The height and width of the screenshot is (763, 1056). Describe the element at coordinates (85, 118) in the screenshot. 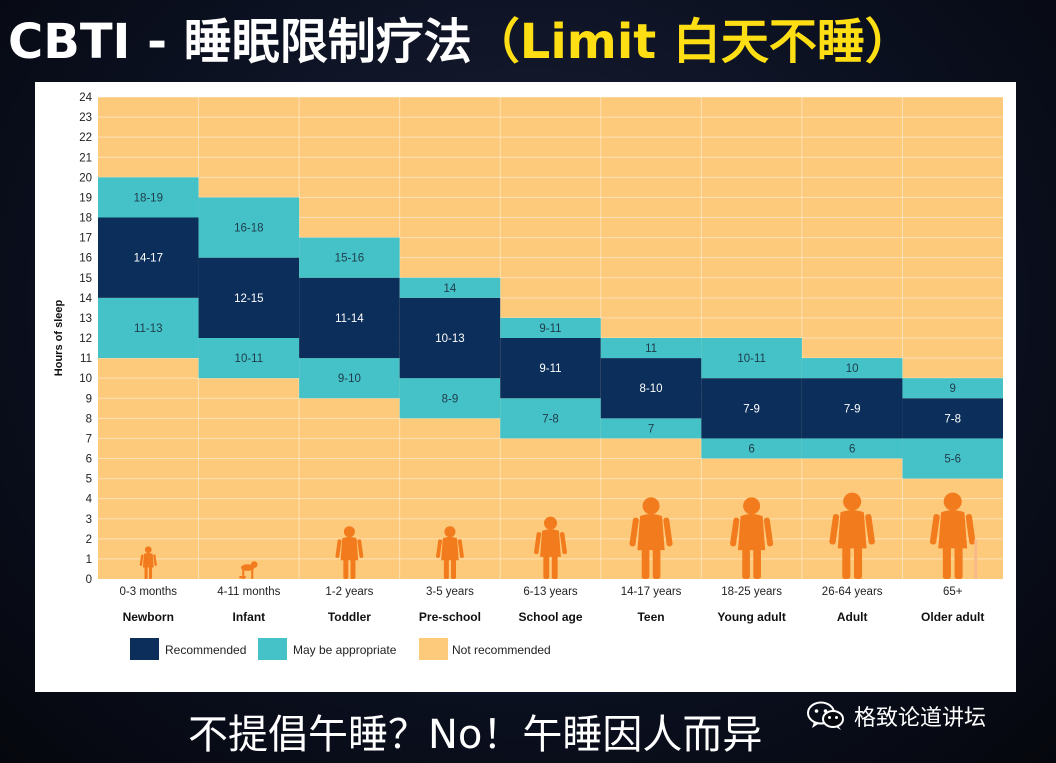

I see `y-tick-label: 23` at that location.